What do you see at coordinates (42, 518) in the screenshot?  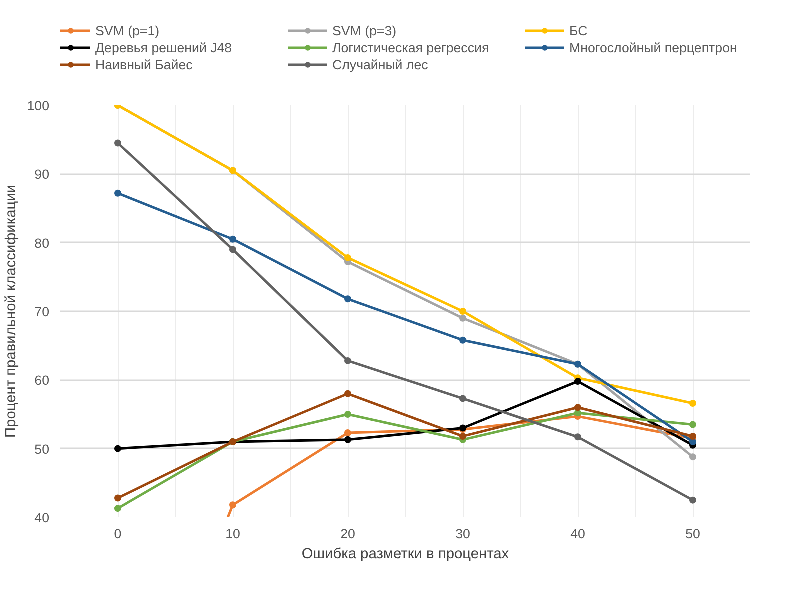 I see `y-tick-label: 40` at bounding box center [42, 518].